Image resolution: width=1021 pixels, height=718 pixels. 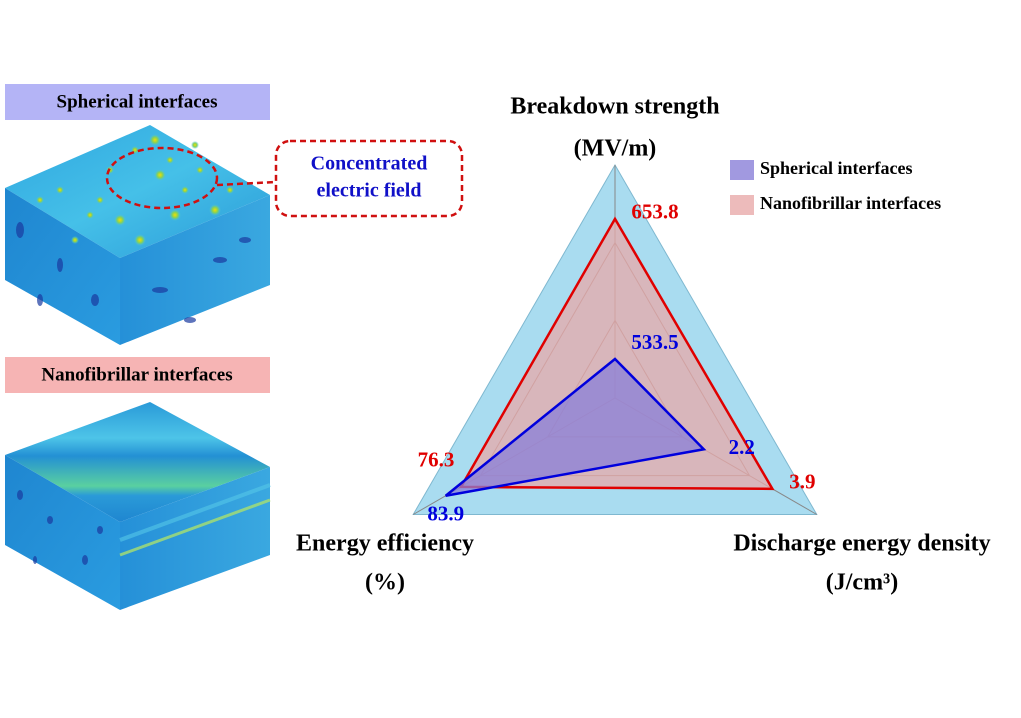 I want to click on axis-label: Discharge energy density, so click(x=861, y=544).